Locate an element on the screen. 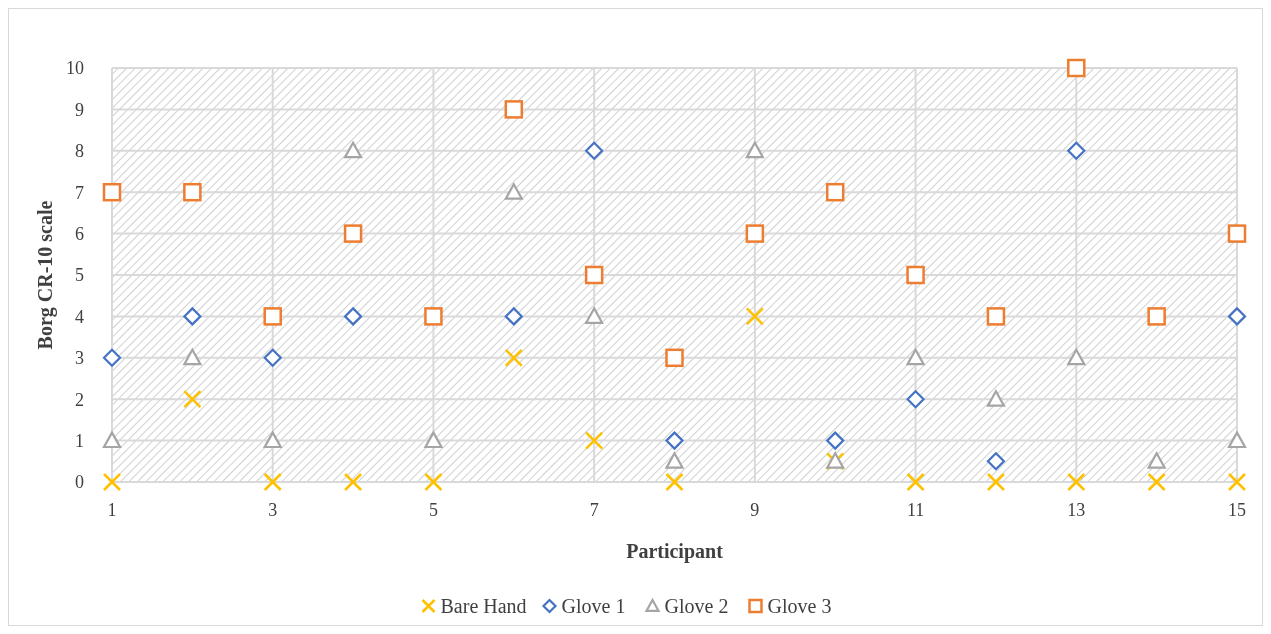 Image resolution: width=1271 pixels, height=634 pixels. y-tick-label: 3 is located at coordinates (79, 358).